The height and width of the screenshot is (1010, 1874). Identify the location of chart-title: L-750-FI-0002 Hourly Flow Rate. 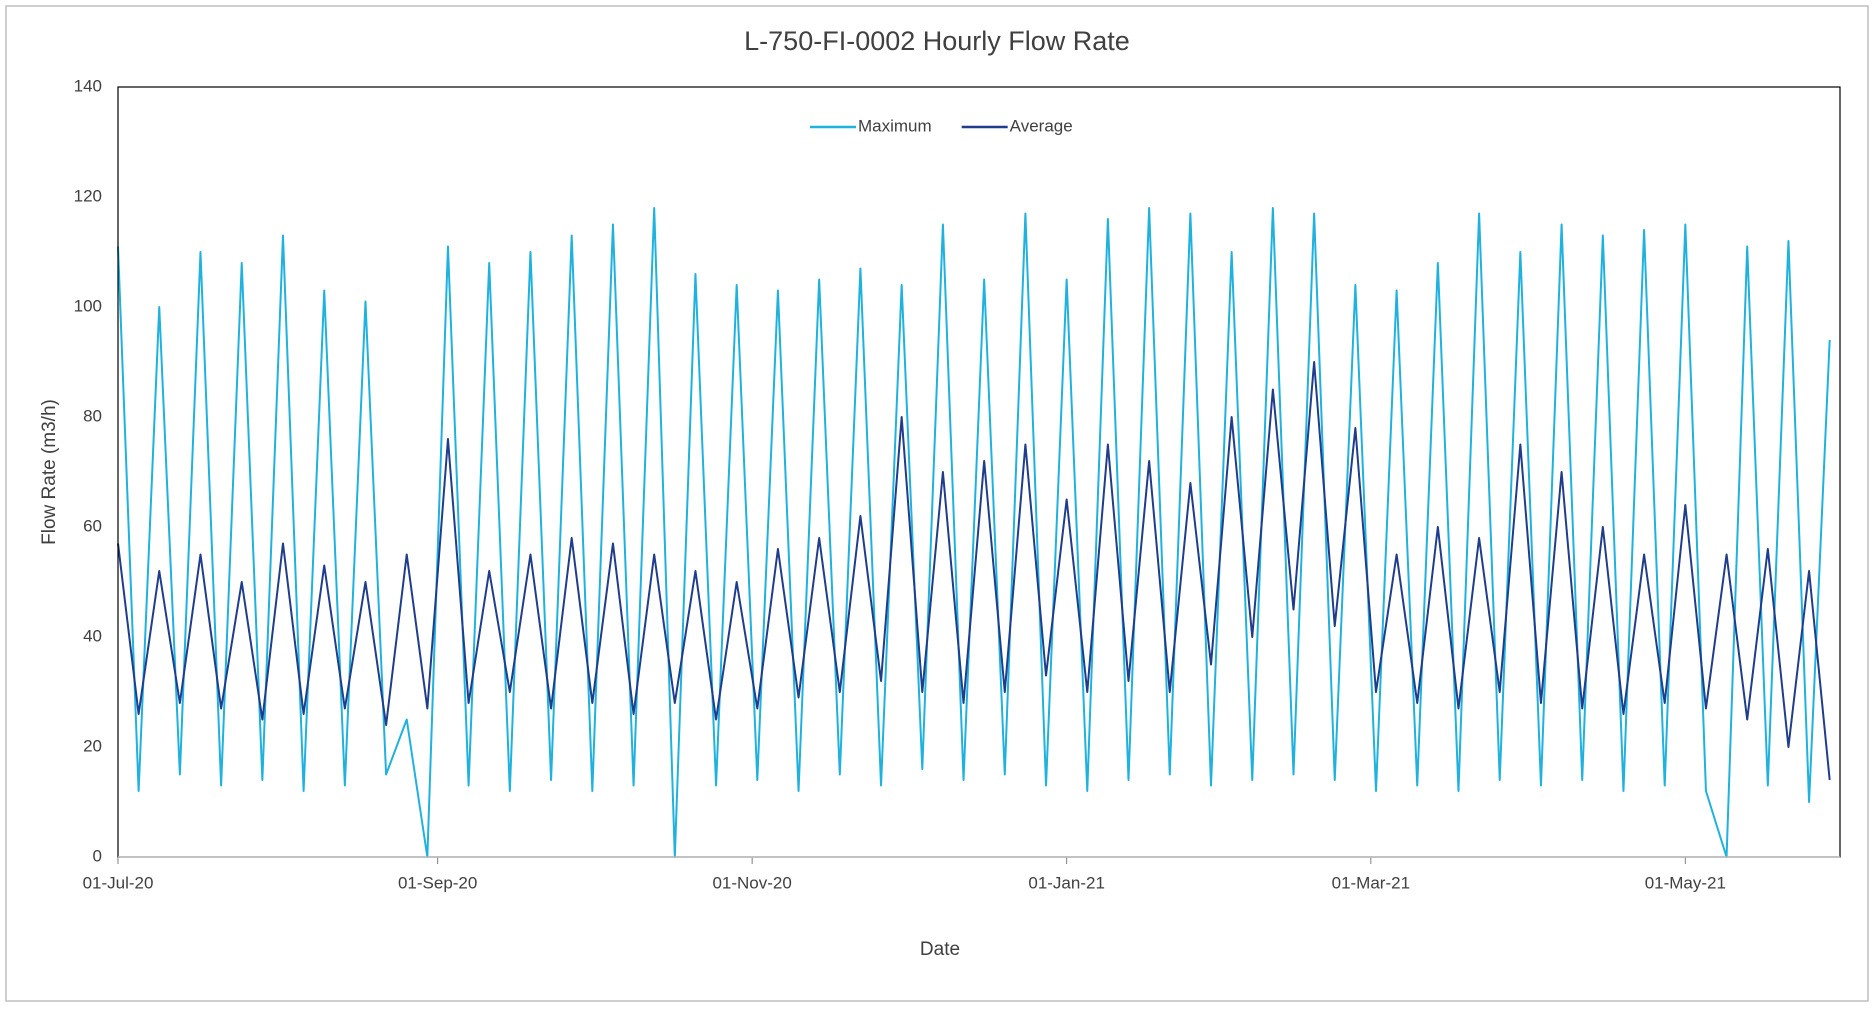
(937, 41).